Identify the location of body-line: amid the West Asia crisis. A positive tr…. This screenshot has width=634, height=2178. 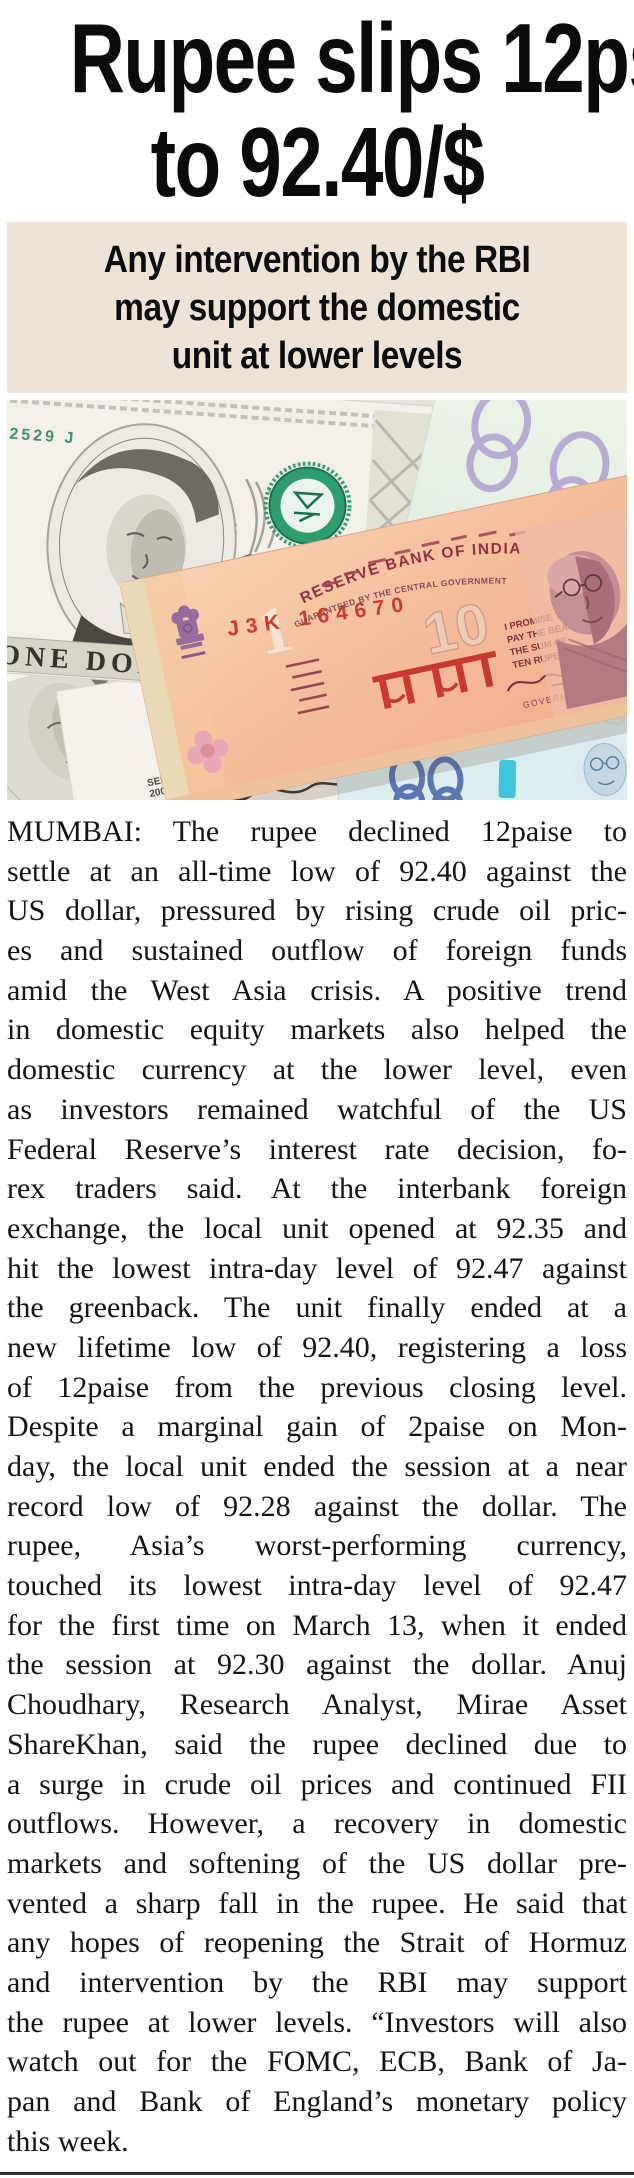
(317, 990).